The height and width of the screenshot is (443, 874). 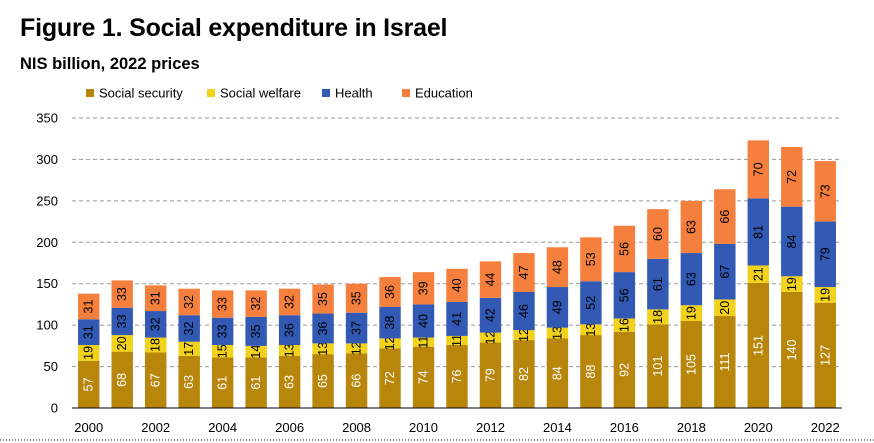 I want to click on data-label: 13, so click(x=290, y=350).